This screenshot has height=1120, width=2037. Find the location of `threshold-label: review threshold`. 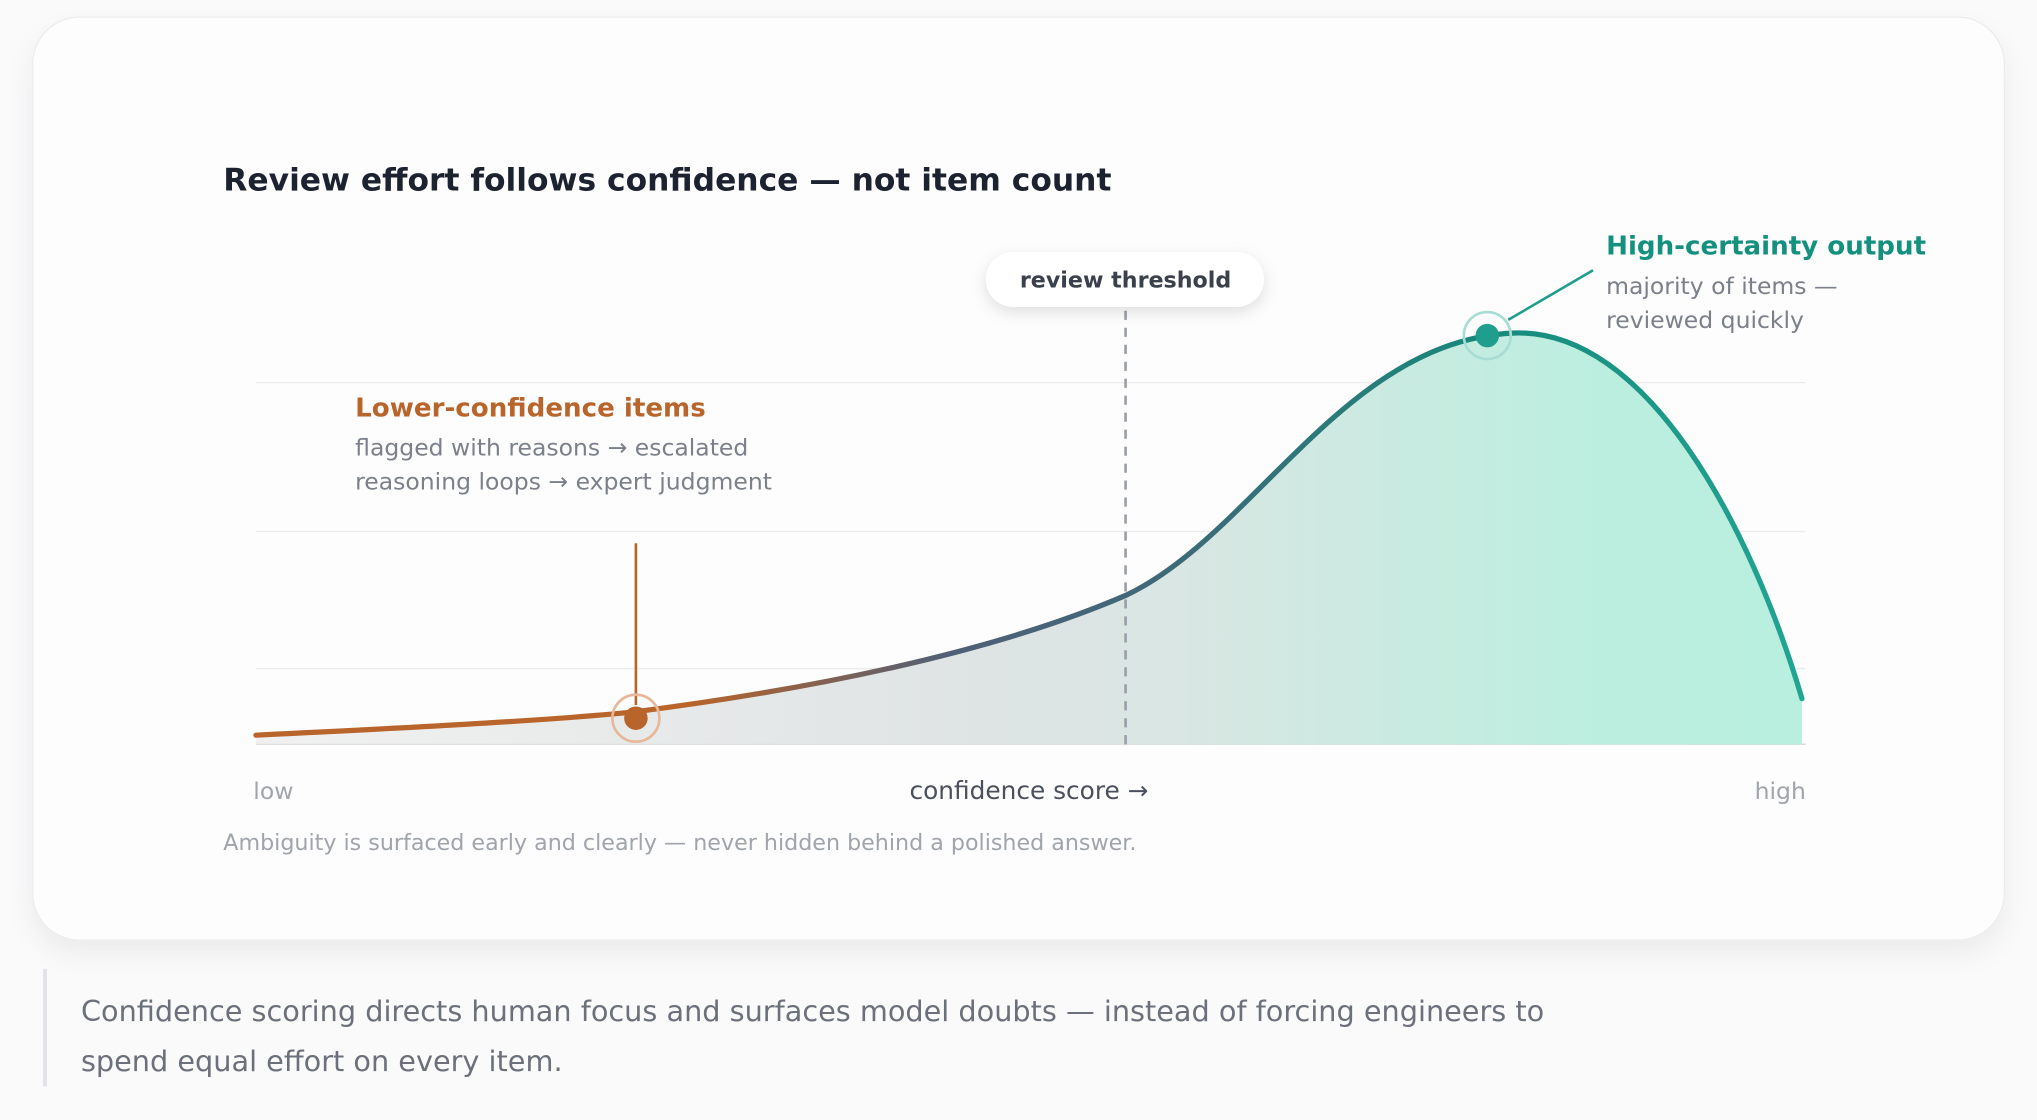

threshold-label: review threshold is located at coordinates (1125, 280).